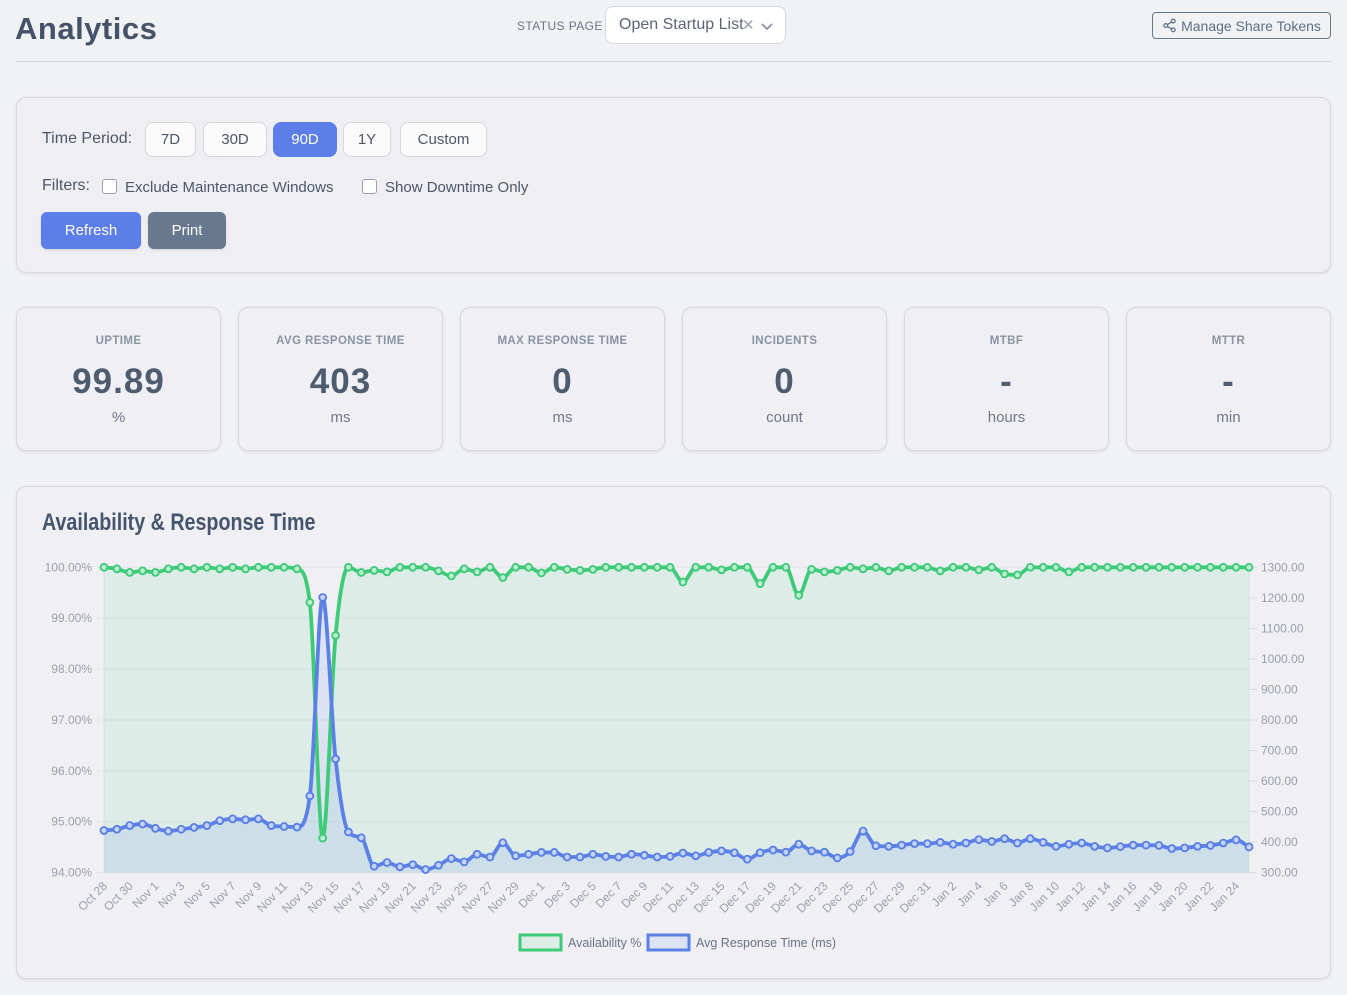 The width and height of the screenshot is (1347, 995). What do you see at coordinates (71, 873) in the screenshot?
I see `svg-text: 94.00%` at bounding box center [71, 873].